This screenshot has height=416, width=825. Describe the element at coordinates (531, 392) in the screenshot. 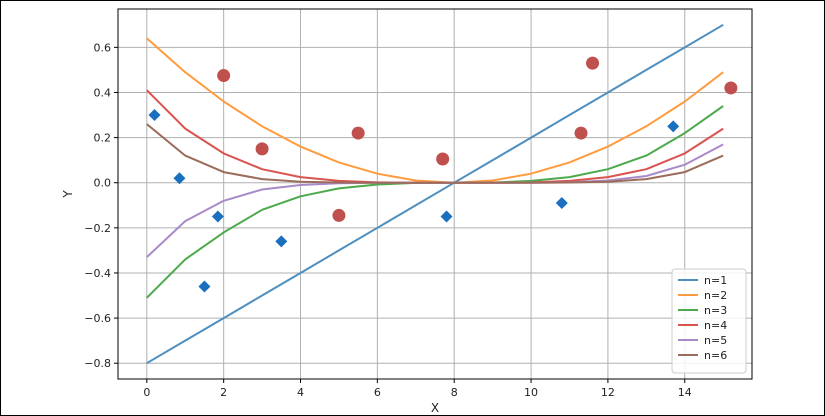

I see `x-tick-label: 10` at that location.